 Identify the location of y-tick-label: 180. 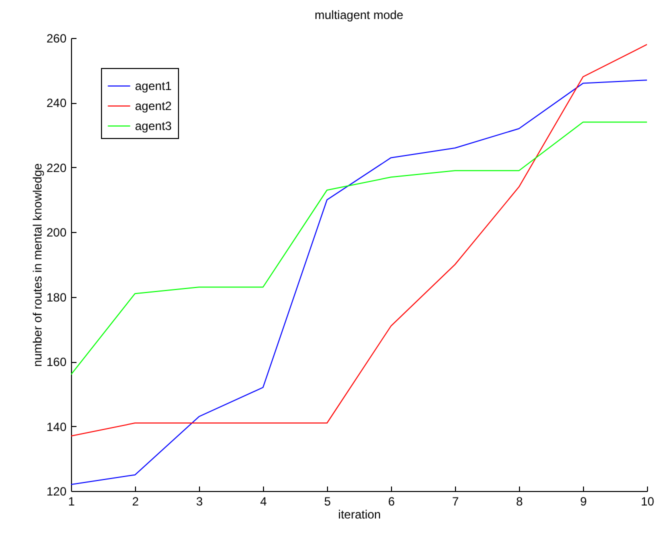
(56, 297).